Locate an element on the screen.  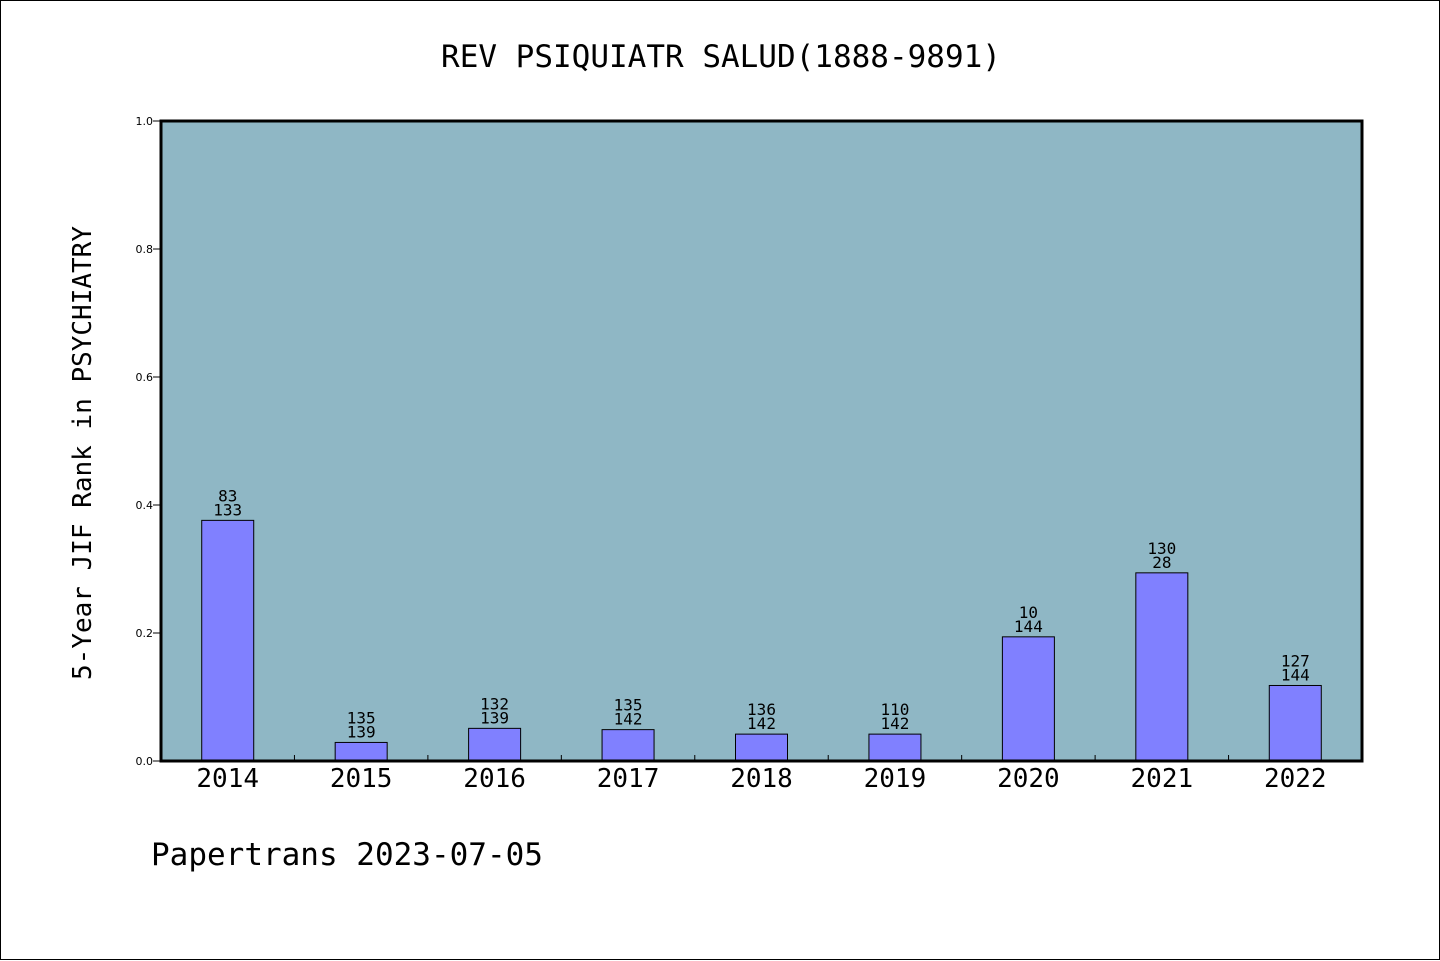
bar-2014 is located at coordinates (228, 640).